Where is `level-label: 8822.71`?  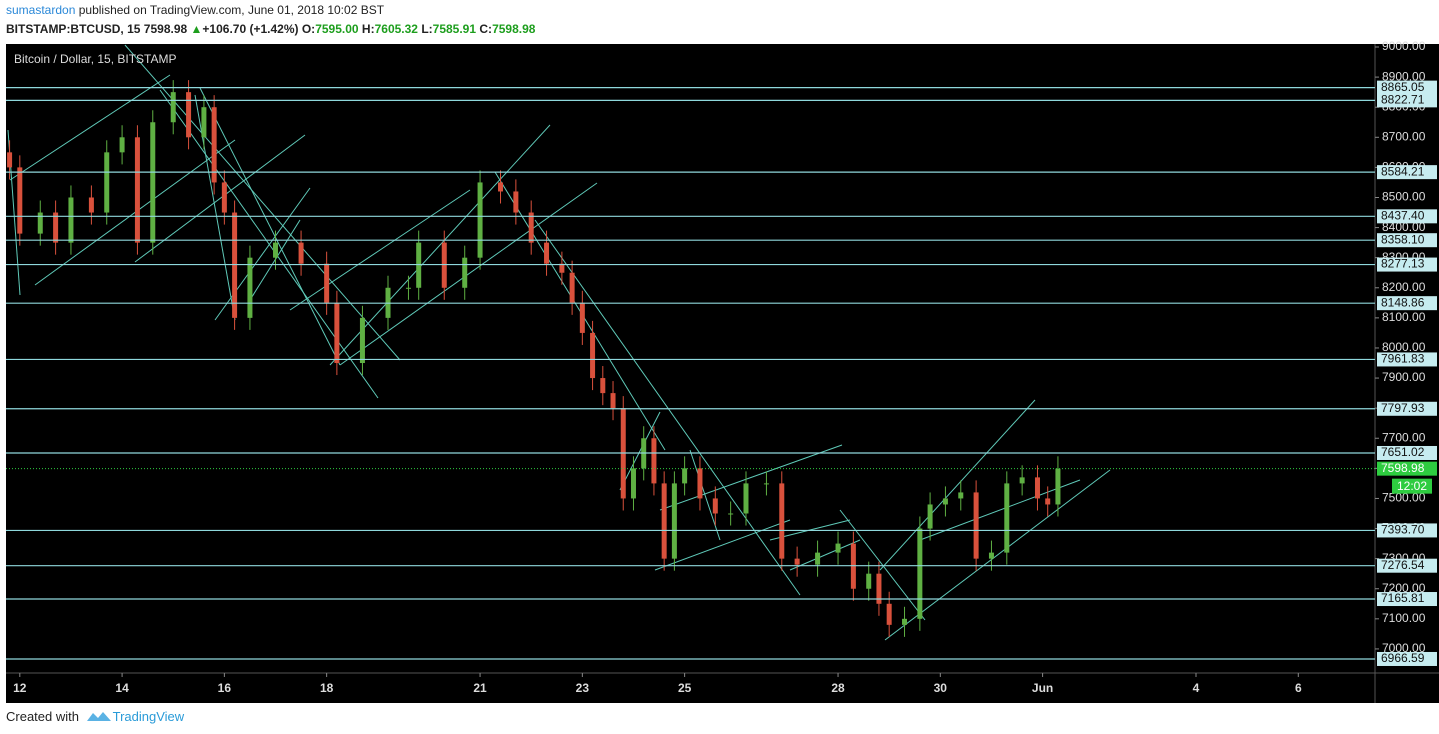 level-label: 8822.71 is located at coordinates (1403, 100).